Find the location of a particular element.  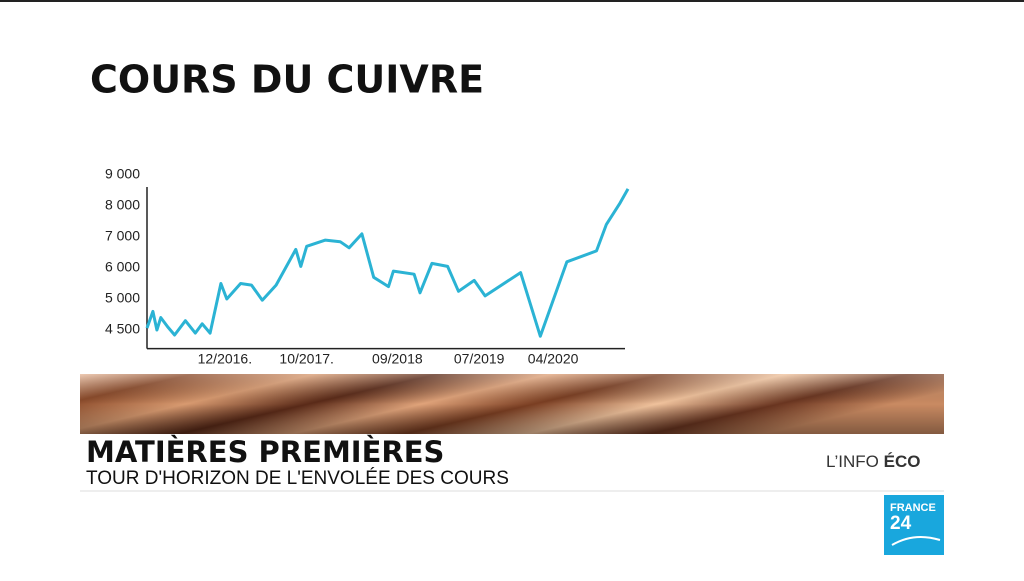

x-tick-label: 07/2019 is located at coordinates (479, 358).